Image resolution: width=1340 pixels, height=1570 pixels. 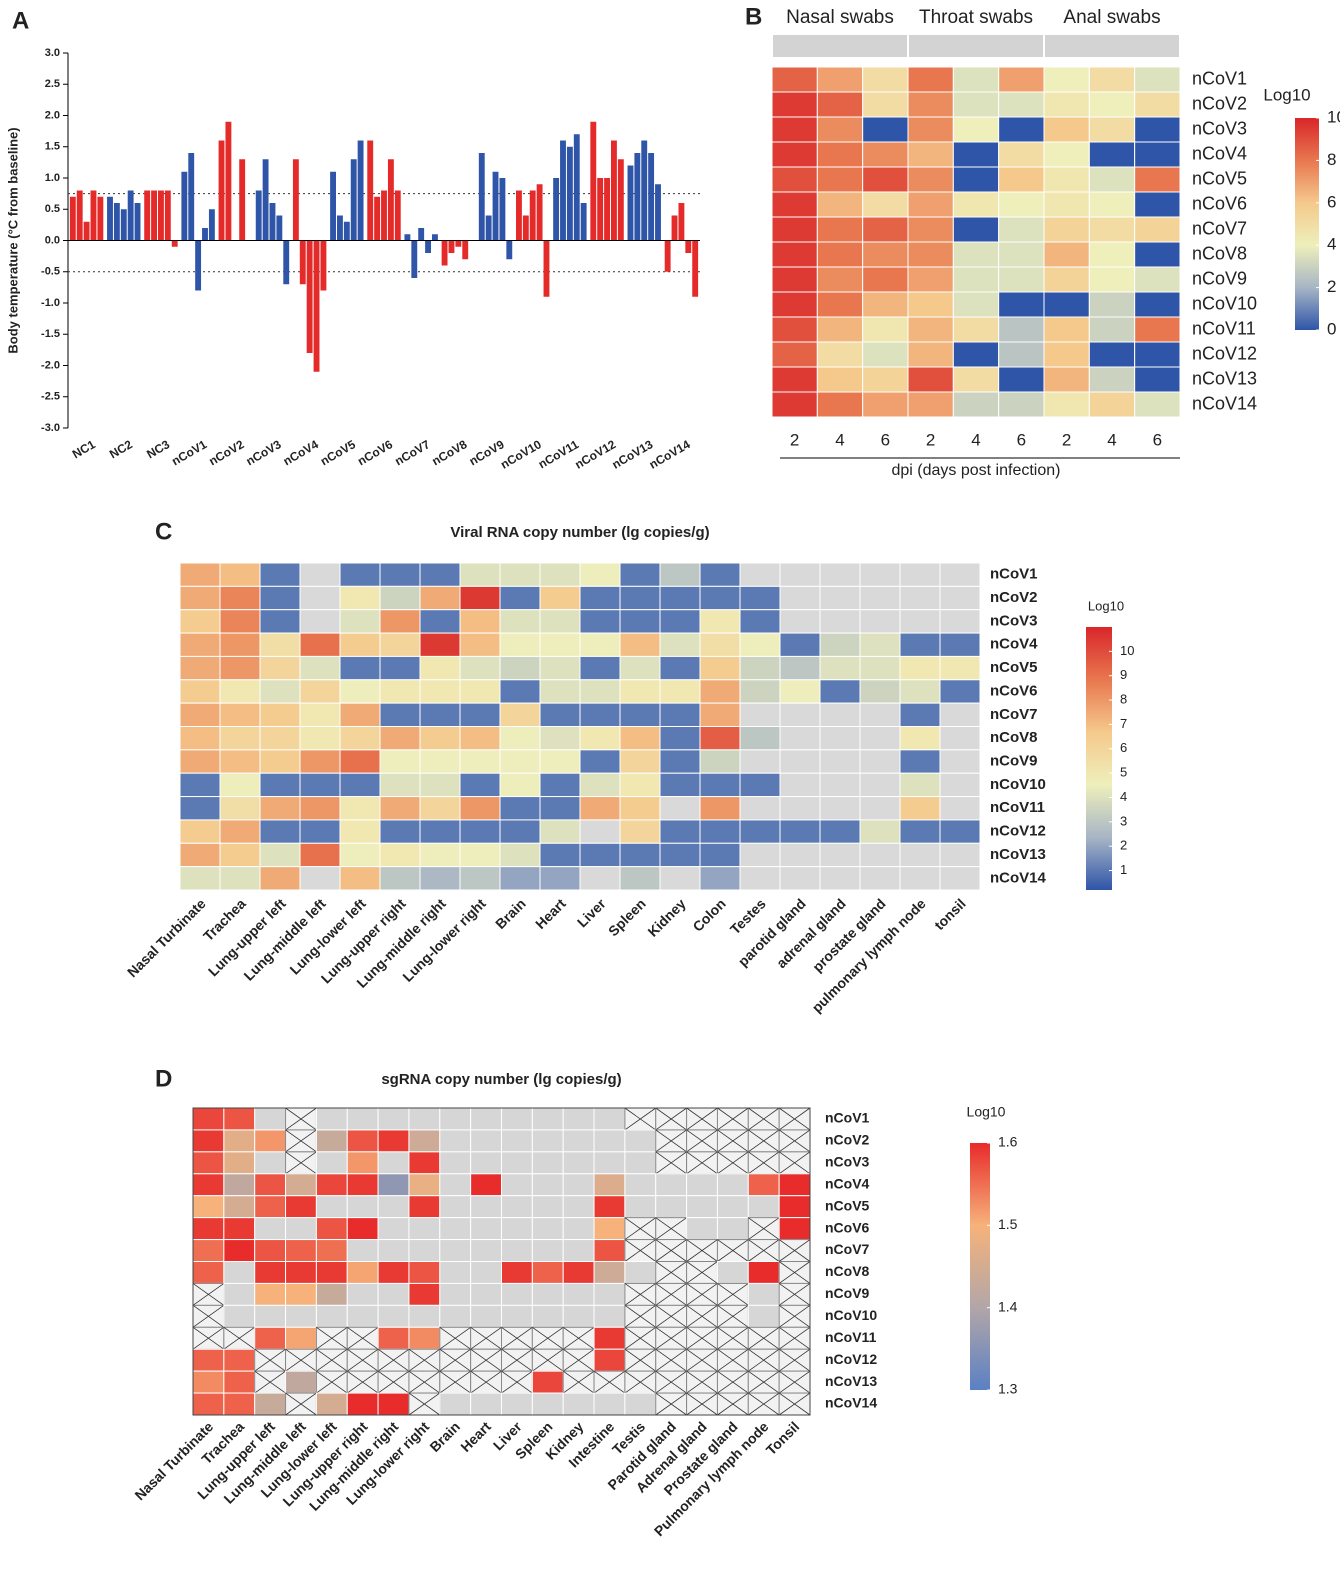 I want to click on y-tick-label: 1.5, so click(x=52, y=147).